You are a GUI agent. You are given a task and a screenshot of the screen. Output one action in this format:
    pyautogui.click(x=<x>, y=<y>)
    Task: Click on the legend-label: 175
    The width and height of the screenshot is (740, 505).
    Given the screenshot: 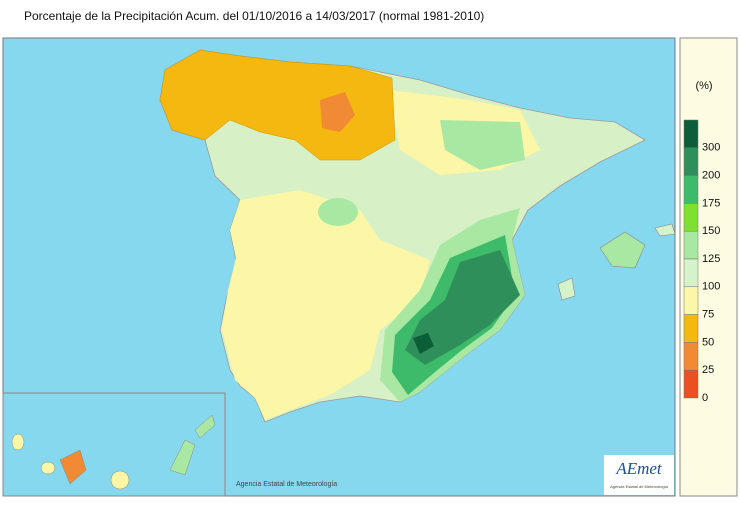 What is the action you would take?
    pyautogui.click(x=711, y=203)
    